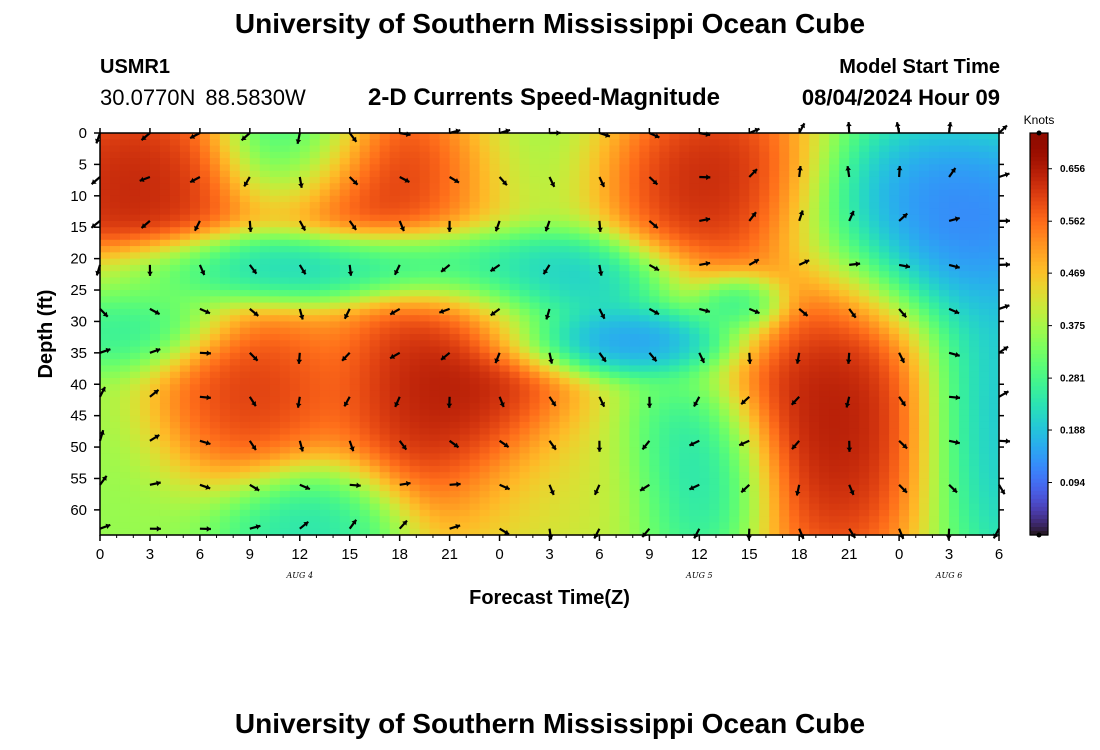 This screenshot has width=1100, height=750. What do you see at coordinates (749, 554) in the screenshot?
I see `x-tick-label: 15` at bounding box center [749, 554].